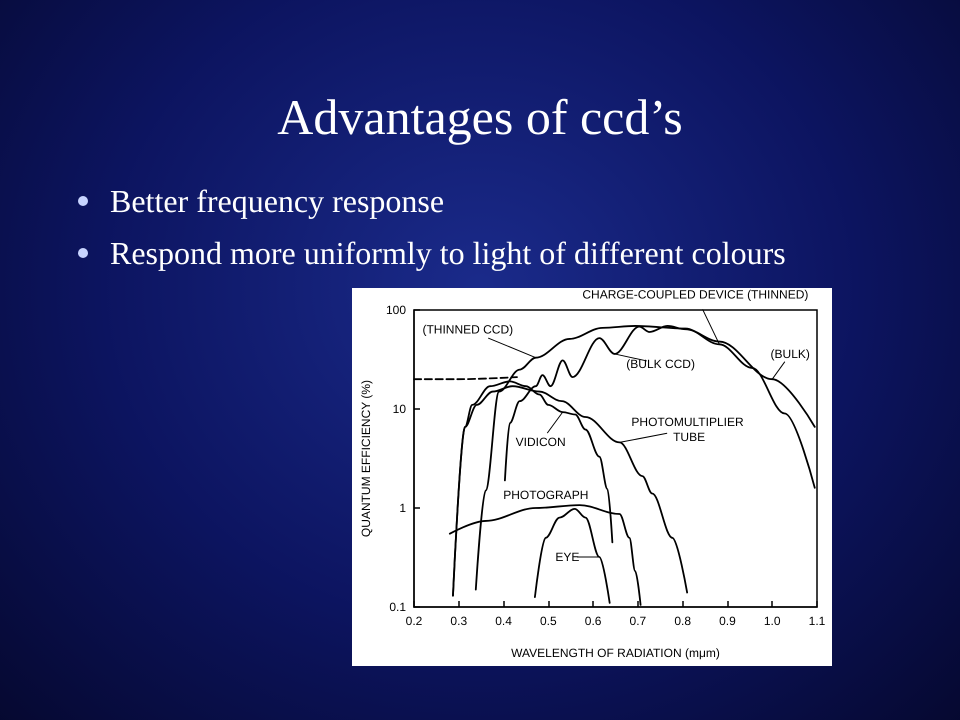 This screenshot has width=960, height=720. What do you see at coordinates (480, 117) in the screenshot?
I see `chart-title: Advantages of ccd’s` at bounding box center [480, 117].